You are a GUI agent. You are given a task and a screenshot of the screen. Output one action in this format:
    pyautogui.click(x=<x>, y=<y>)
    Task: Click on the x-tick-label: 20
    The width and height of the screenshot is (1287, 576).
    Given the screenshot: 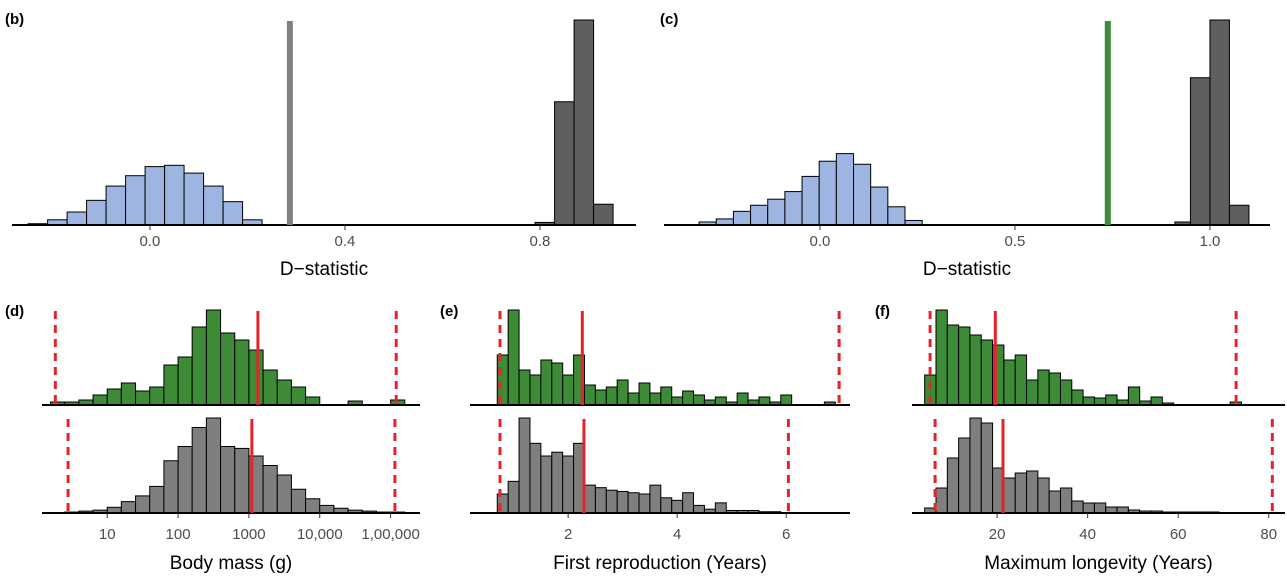 What is the action you would take?
    pyautogui.click(x=997, y=534)
    